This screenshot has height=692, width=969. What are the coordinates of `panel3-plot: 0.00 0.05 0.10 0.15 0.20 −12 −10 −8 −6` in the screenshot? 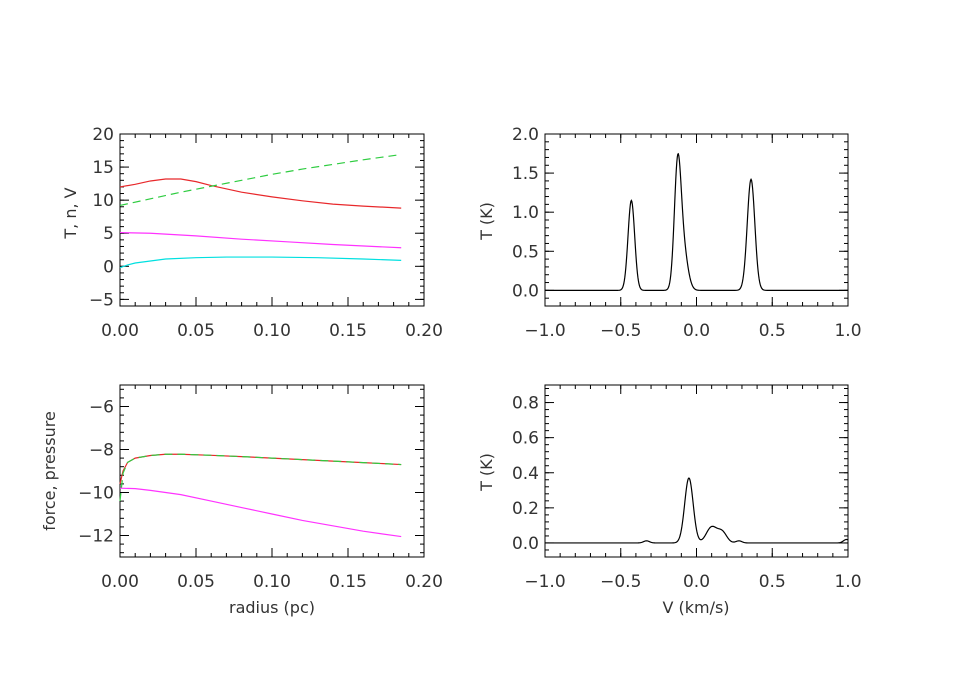 It's located at (260, 488).